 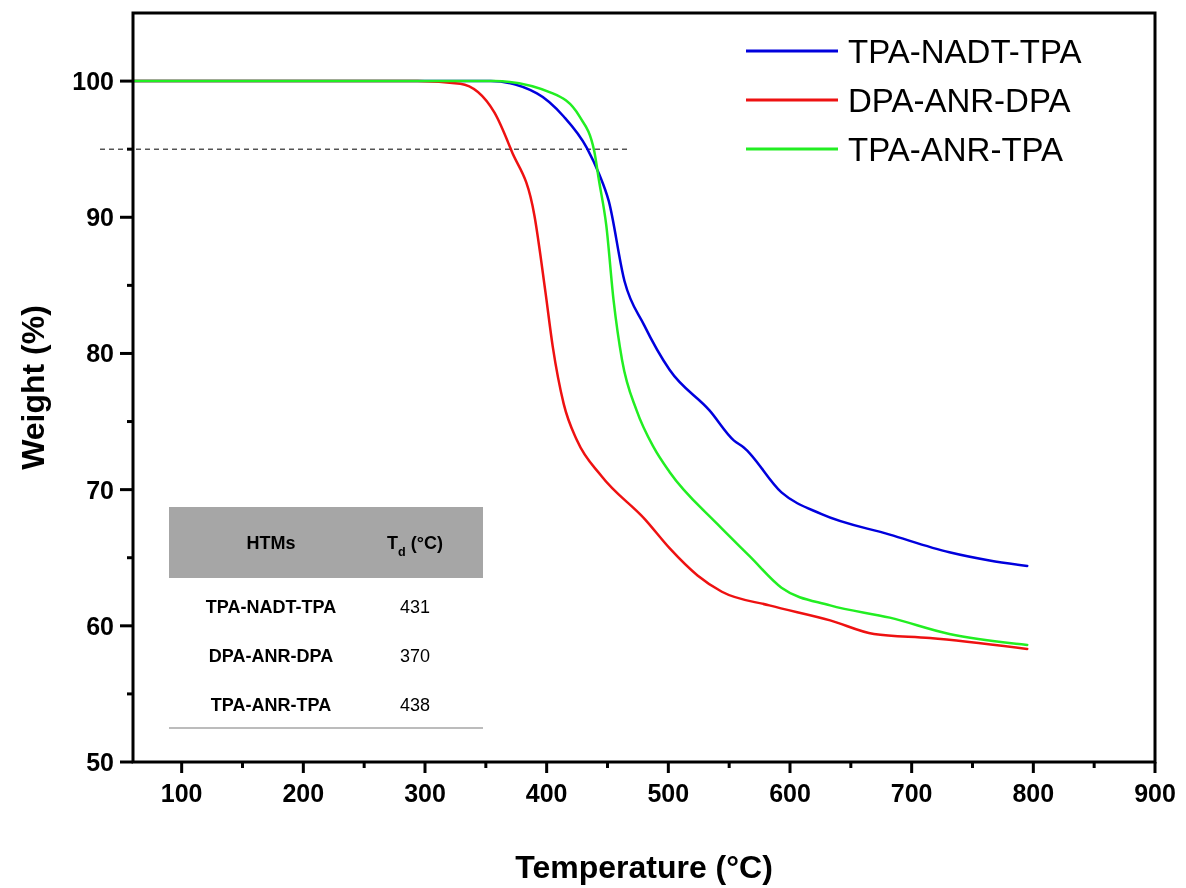 What do you see at coordinates (959, 100) in the screenshot?
I see `legend-label: DPA-ANR-DPA` at bounding box center [959, 100].